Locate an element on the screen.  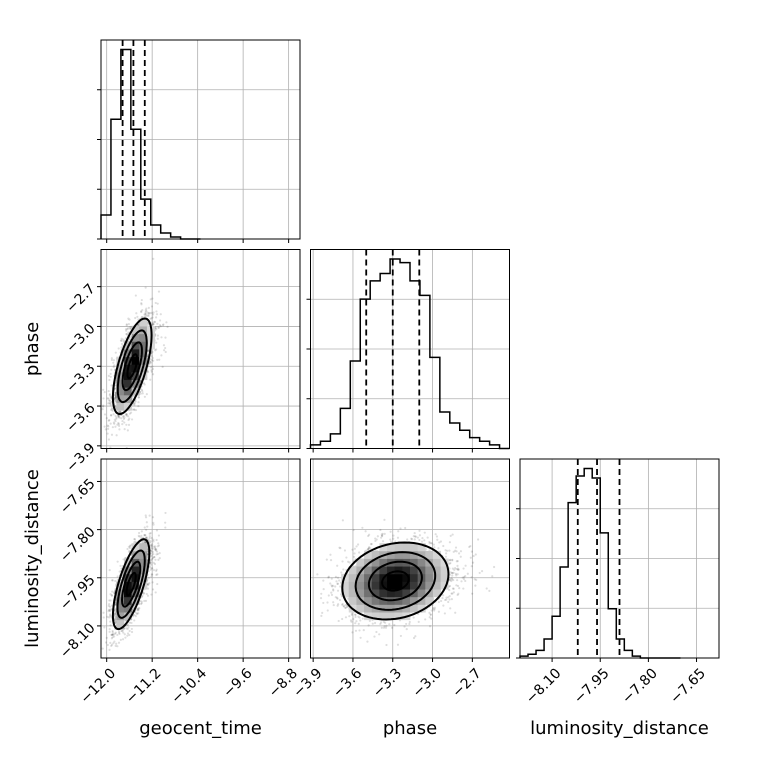
panel-frame is located at coordinates (200, 139).